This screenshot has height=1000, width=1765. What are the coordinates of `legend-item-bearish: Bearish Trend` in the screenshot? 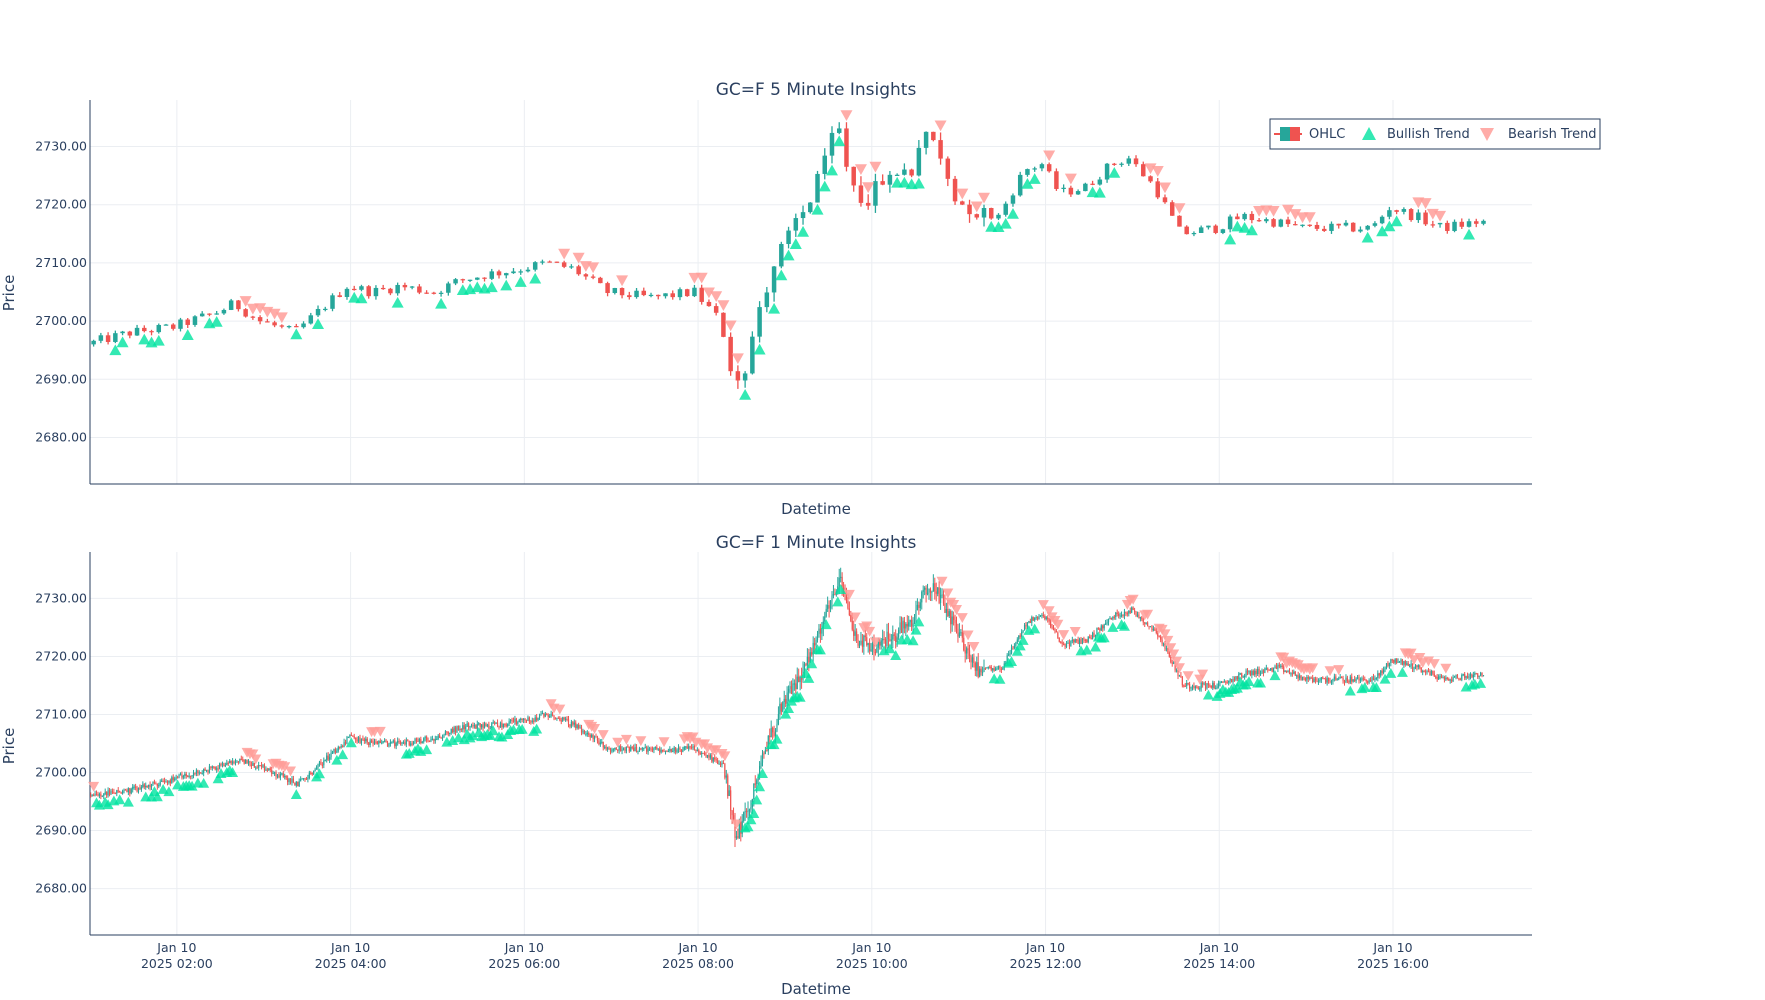 It's located at (1538, 134).